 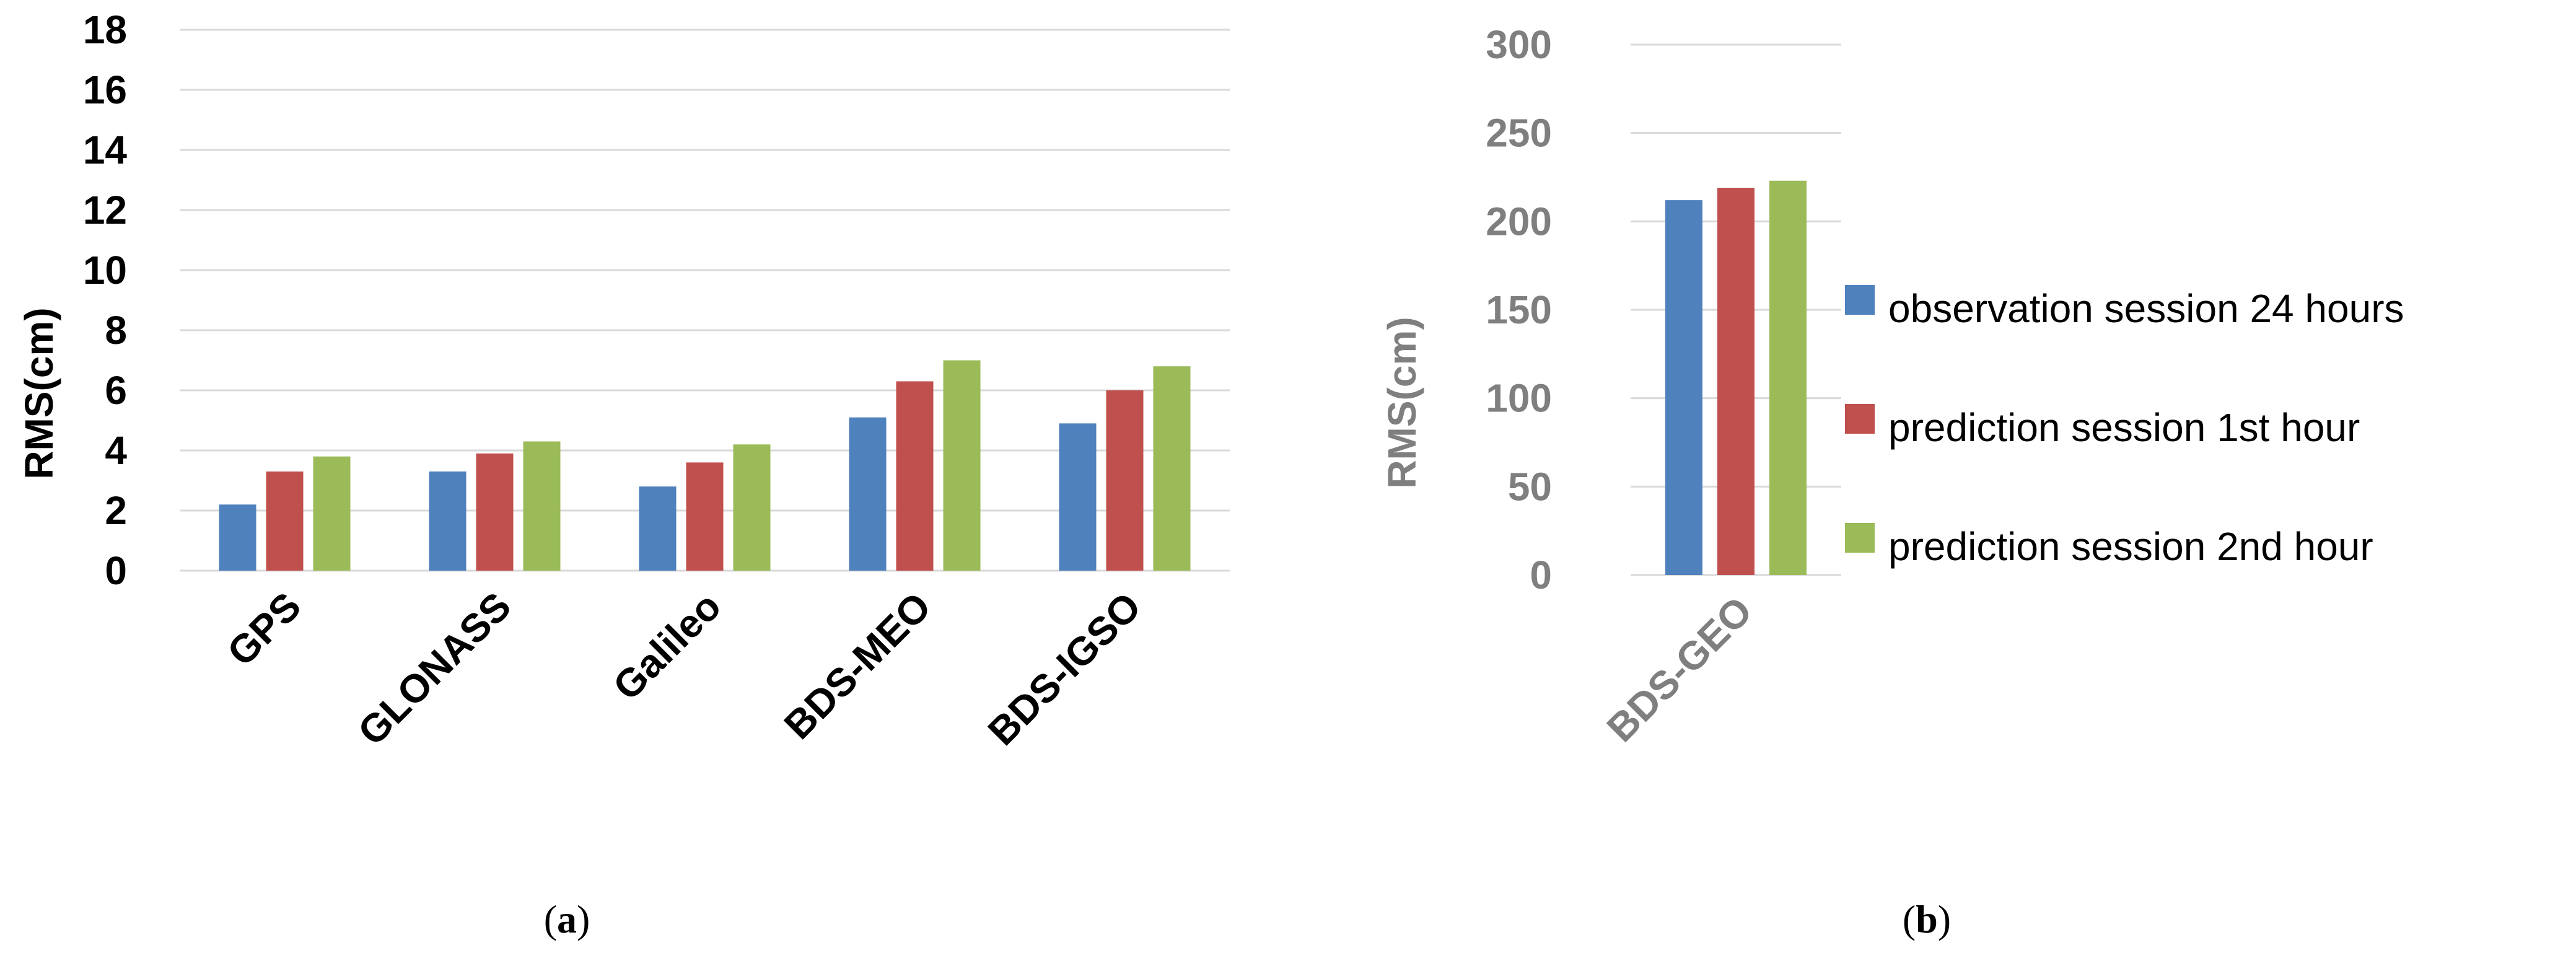 What do you see at coordinates (116, 511) in the screenshot?
I see `a-y-tick-label: 2` at bounding box center [116, 511].